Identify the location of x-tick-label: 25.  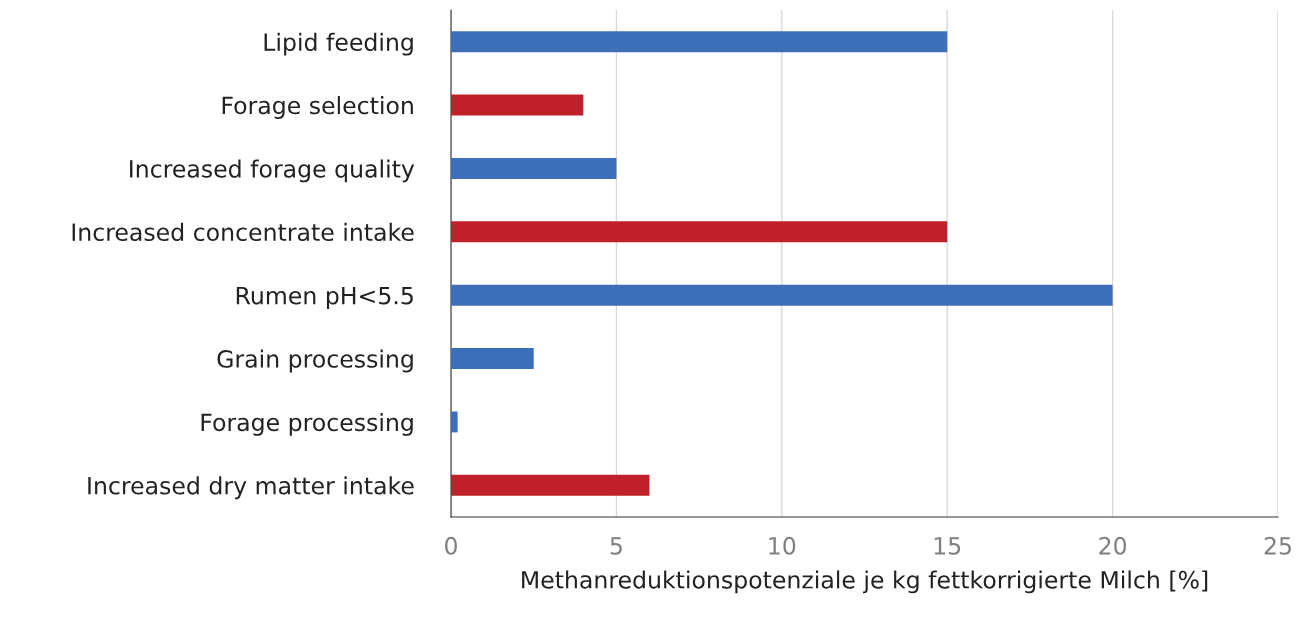
(1277, 545).